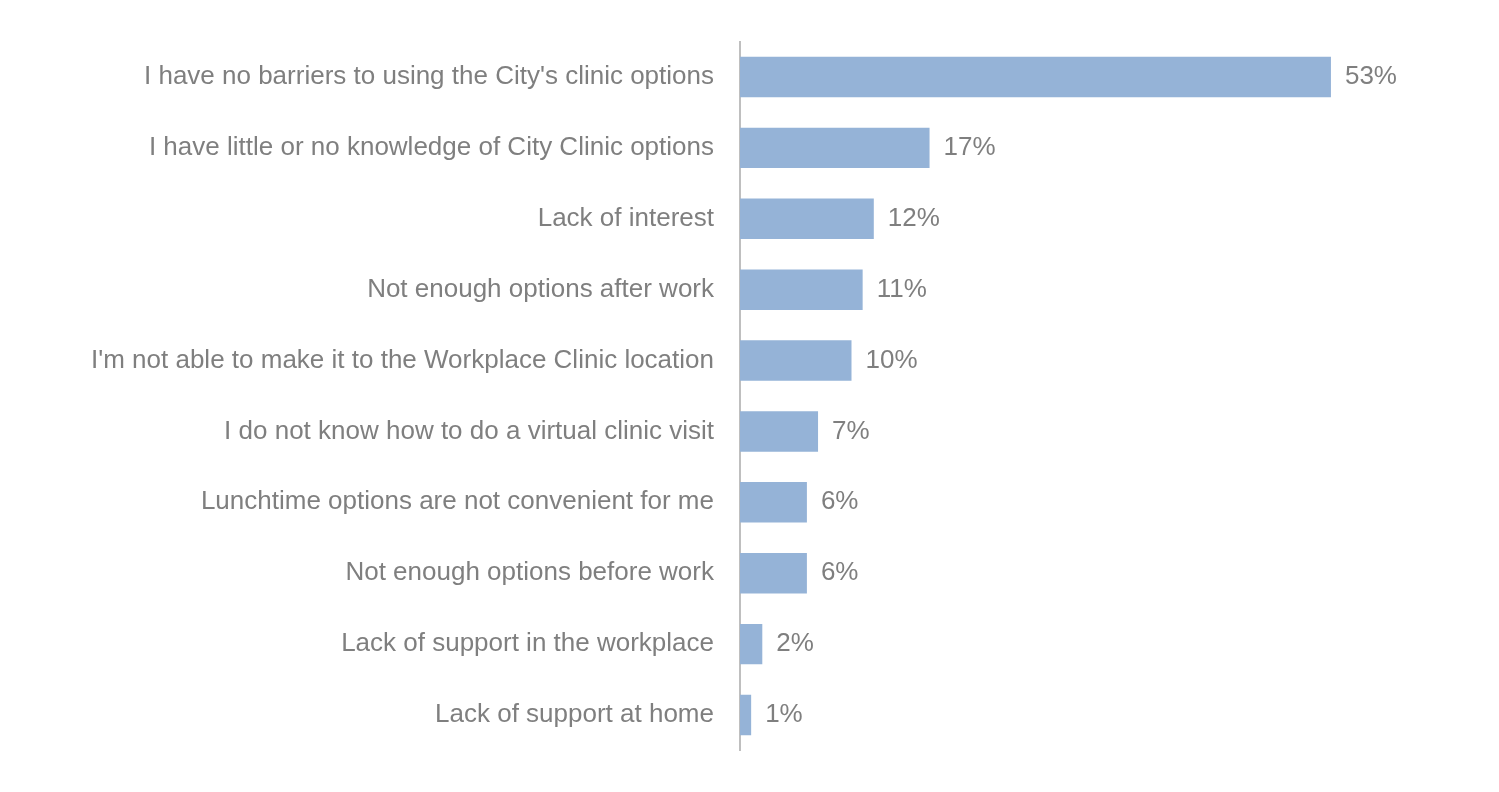 The image size is (1499, 792). I want to click on y-tick-label: I'm not able to make it to the Workplace Clinic location, so click(402, 358).